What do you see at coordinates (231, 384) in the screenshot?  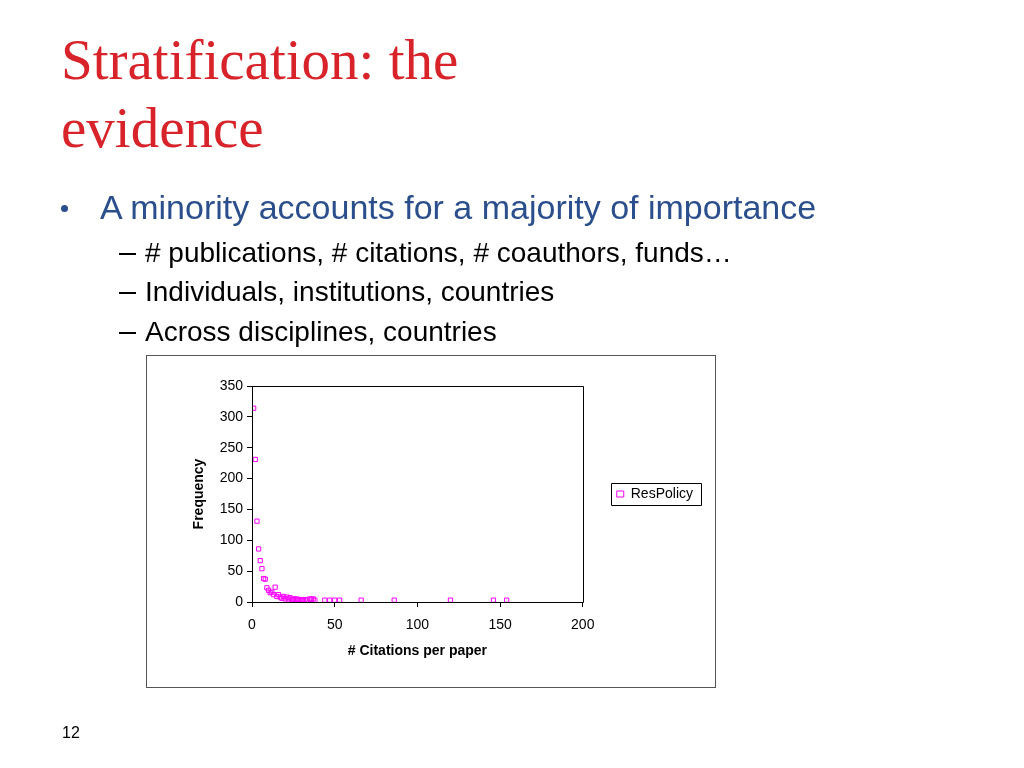 I see `y-tick-label: 350` at bounding box center [231, 384].